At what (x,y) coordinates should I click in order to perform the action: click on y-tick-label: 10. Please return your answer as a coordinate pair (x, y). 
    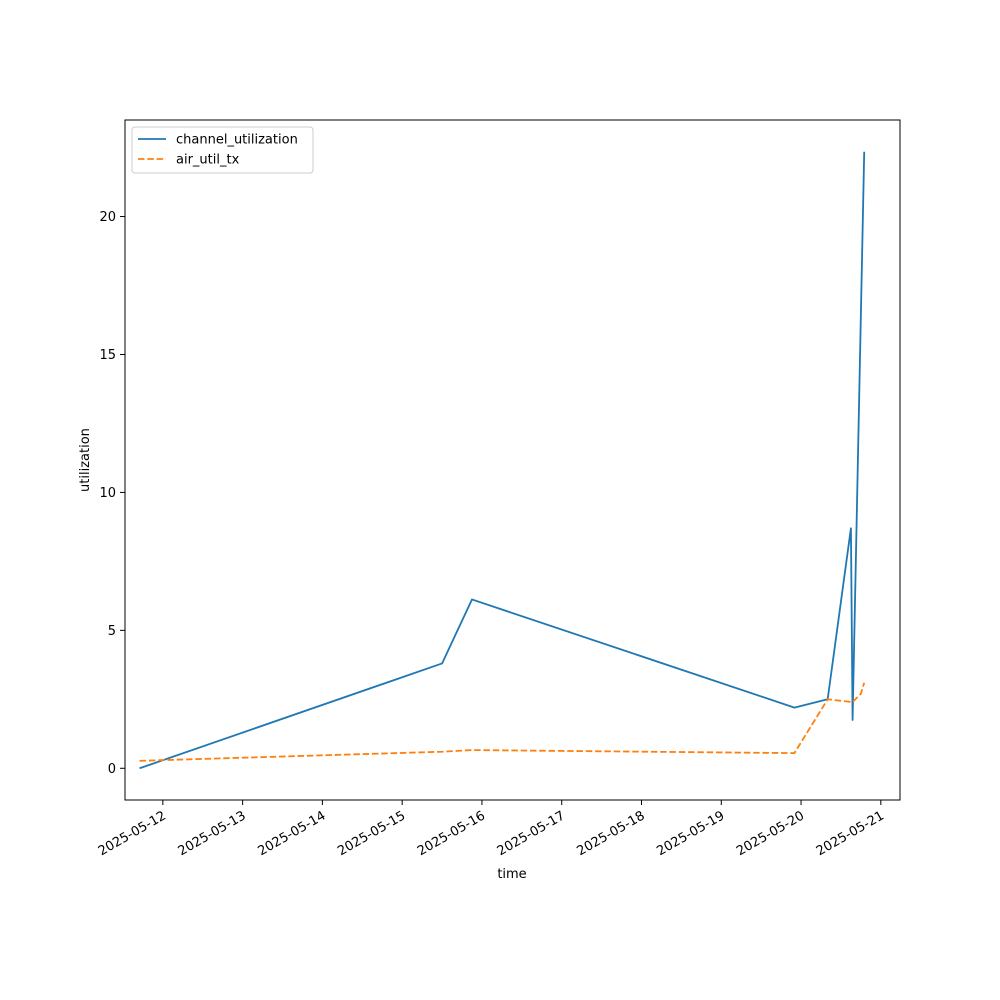
    Looking at the image, I should click on (107, 493).